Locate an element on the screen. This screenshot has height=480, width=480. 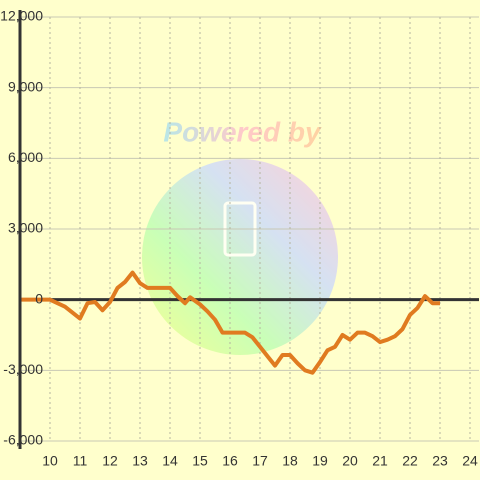
x-tick-label: 13 is located at coordinates (140, 461).